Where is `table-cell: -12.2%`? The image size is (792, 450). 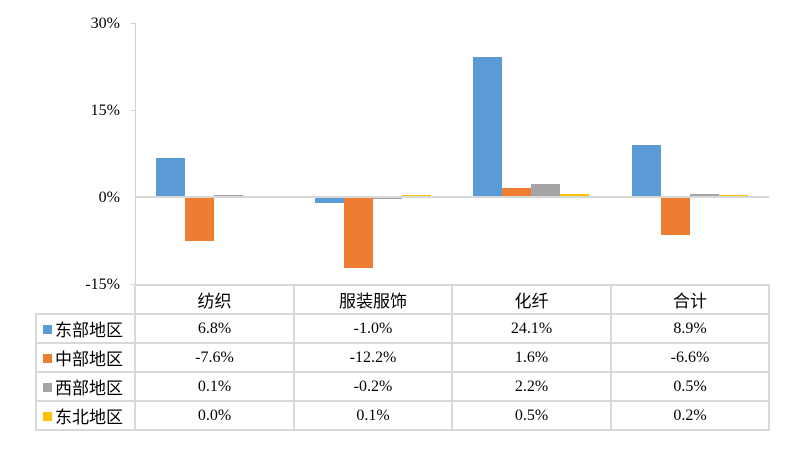
table-cell: -12.2% is located at coordinates (373, 357).